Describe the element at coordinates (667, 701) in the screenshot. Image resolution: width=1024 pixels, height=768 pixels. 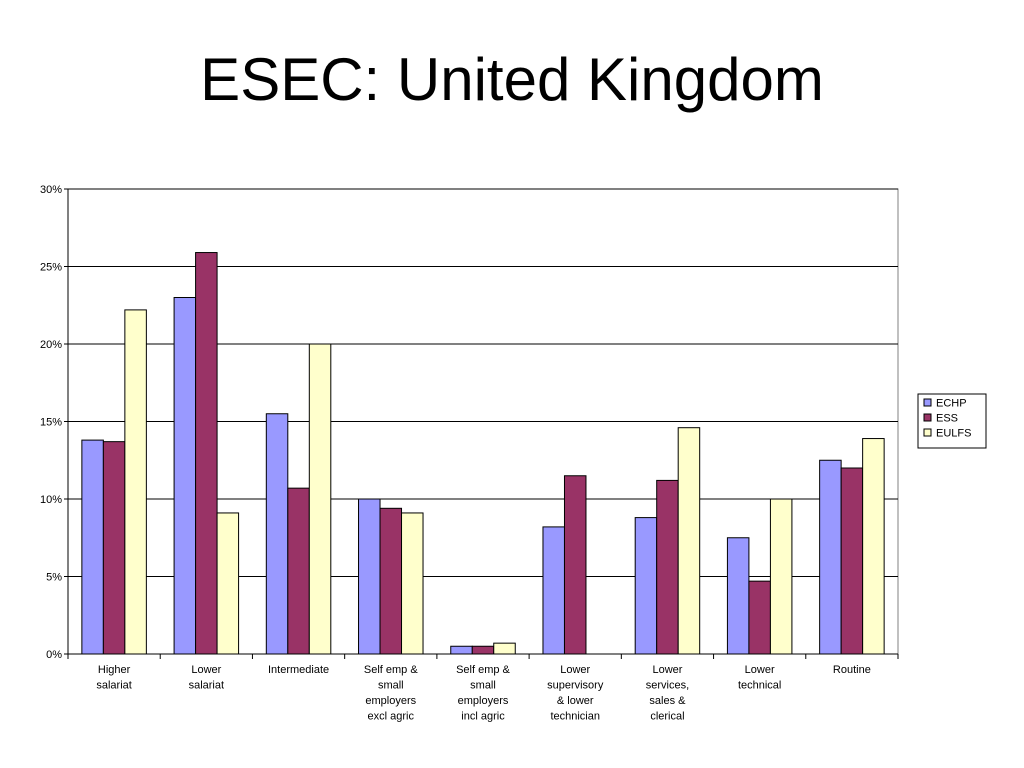
I see `x-tick-label-line: sales &` at that location.